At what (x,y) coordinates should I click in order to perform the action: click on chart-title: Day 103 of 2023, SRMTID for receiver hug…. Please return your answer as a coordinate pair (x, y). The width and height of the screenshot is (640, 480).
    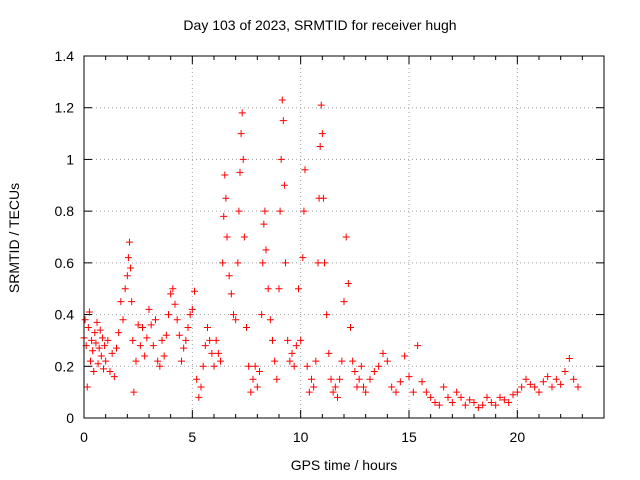
    Looking at the image, I should click on (320, 25).